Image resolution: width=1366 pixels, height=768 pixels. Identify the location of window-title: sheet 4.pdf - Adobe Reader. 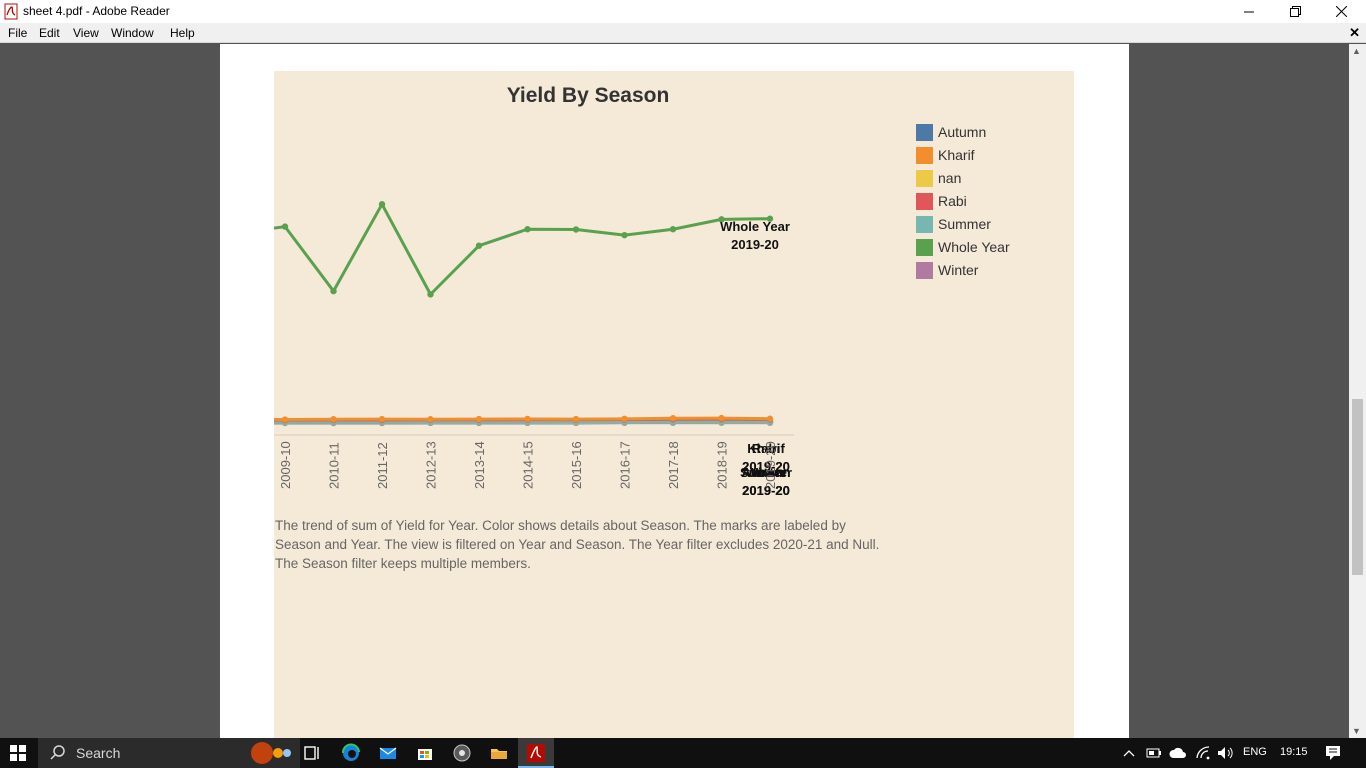
(96, 11).